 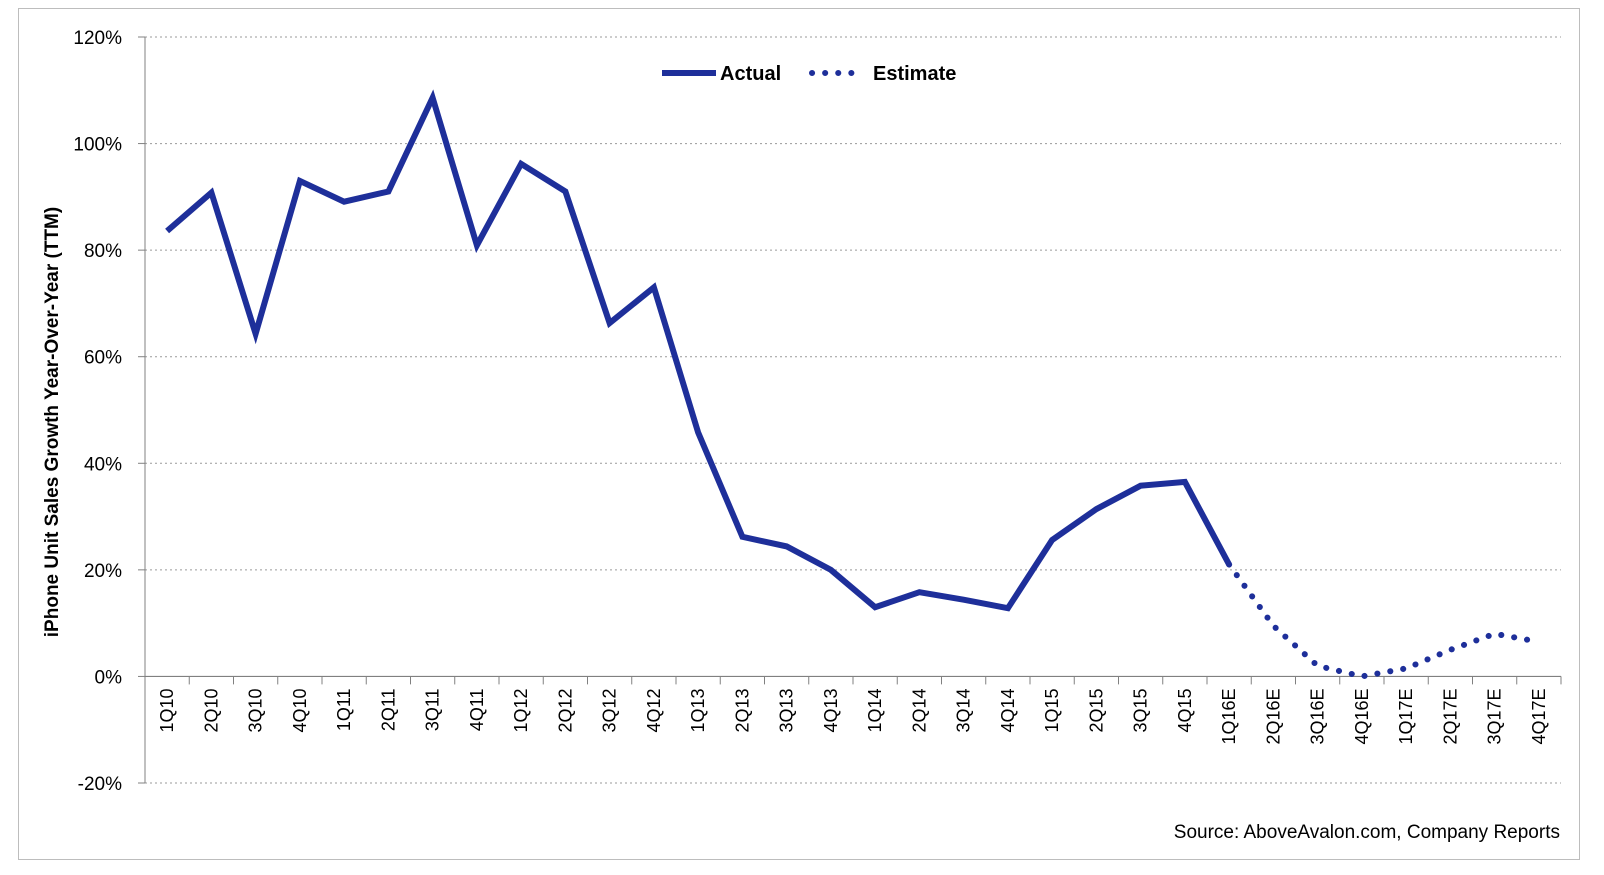 What do you see at coordinates (610, 710) in the screenshot?
I see `x-tick-label: 3Q12` at bounding box center [610, 710].